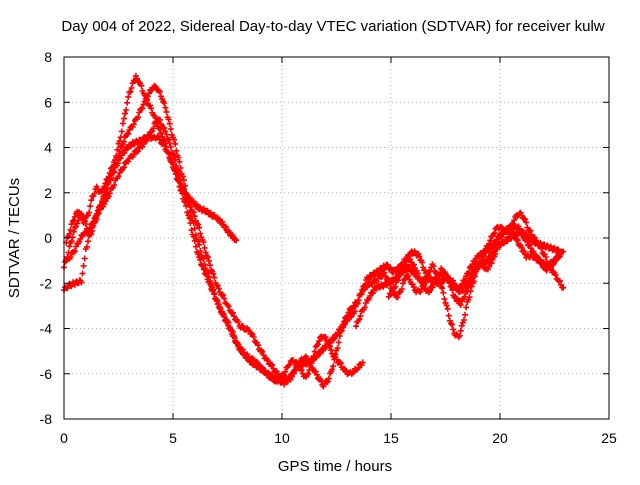  I want to click on x-tick-label: 0, so click(64, 438).